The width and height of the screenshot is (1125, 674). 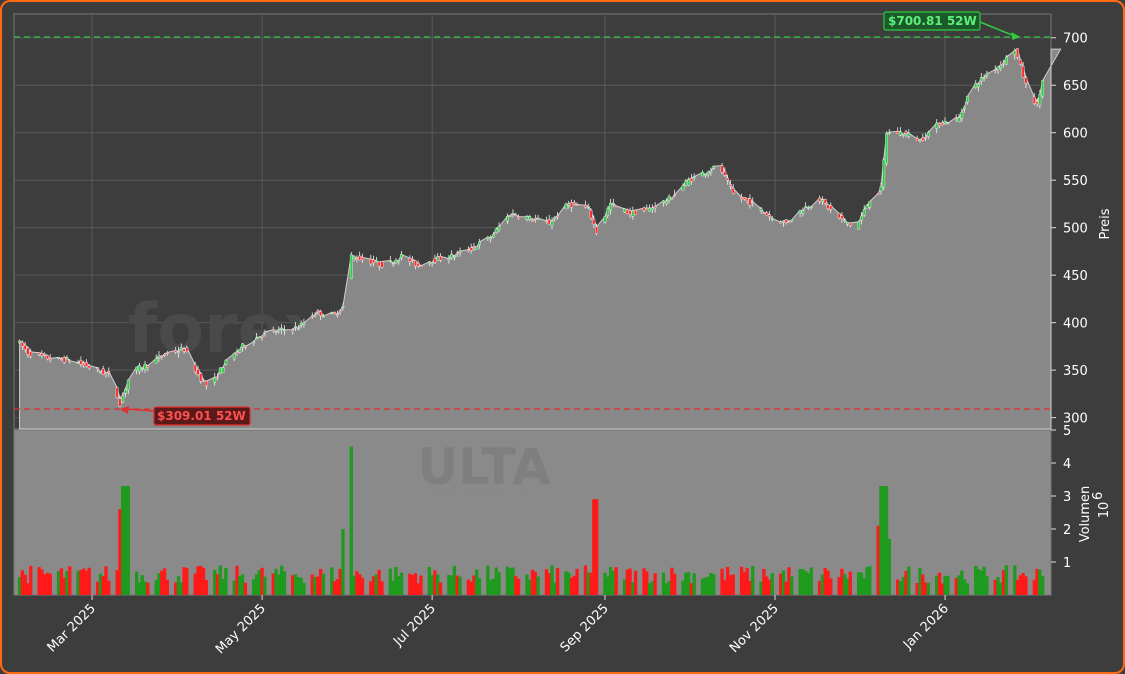 I want to click on price-axis-label: Preis, so click(x=1105, y=223).